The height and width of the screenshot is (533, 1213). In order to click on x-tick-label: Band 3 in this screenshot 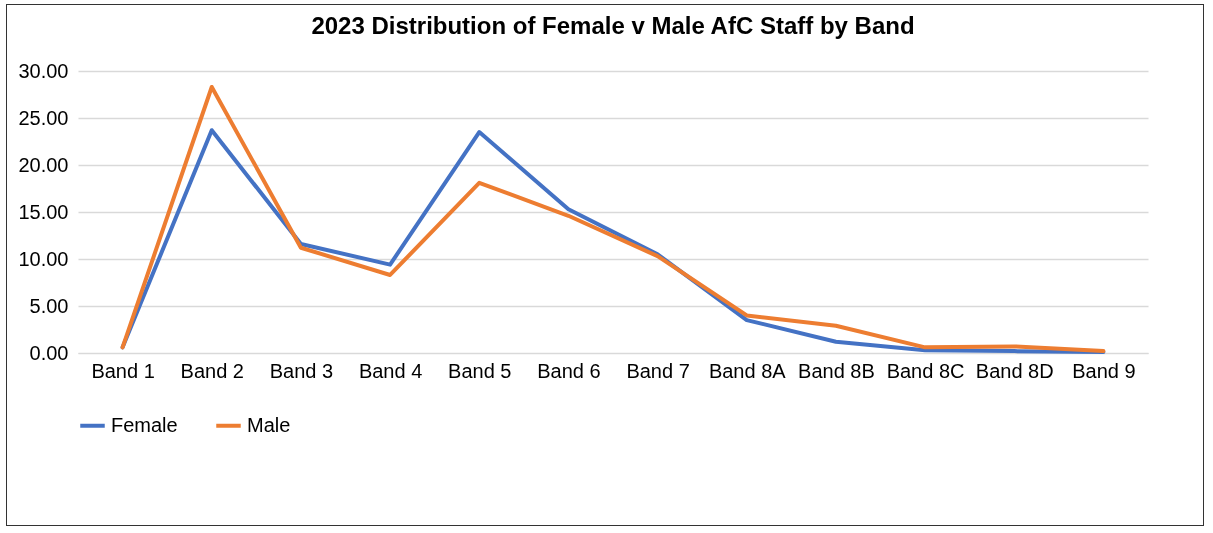, I will do `click(301, 370)`.